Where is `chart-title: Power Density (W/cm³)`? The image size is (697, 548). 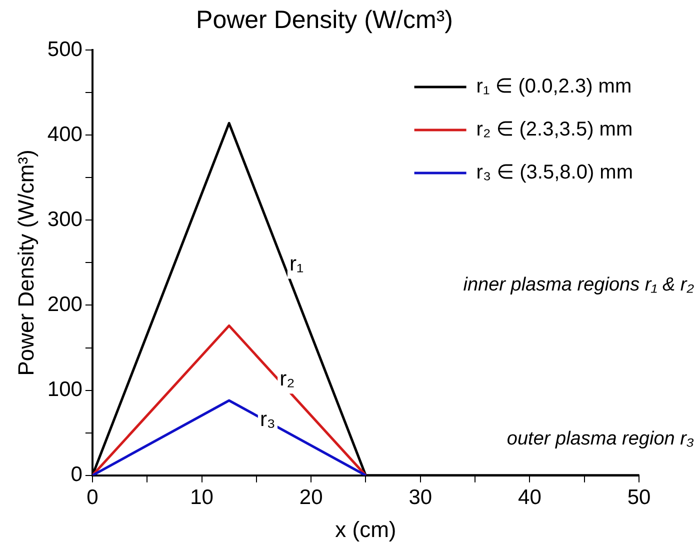 chart-title: Power Density (W/cm³) is located at coordinates (324, 20).